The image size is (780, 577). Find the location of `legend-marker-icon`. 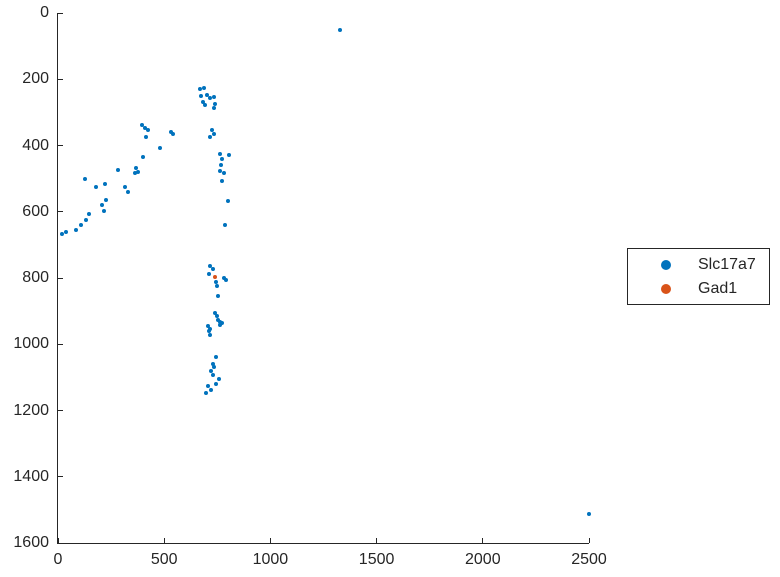

legend-marker-icon is located at coordinates (666, 289).